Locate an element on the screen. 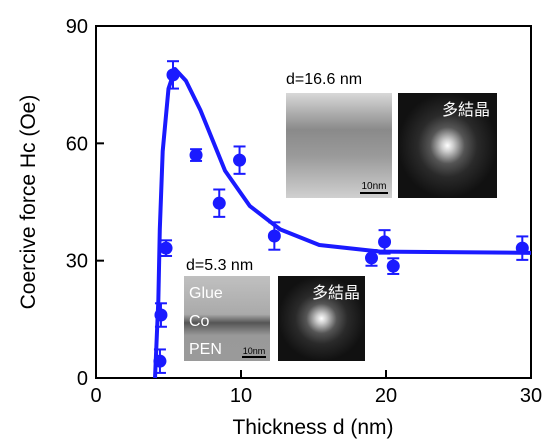 Image resolution: width=556 pixels, height=446 pixels. inset-label: d=16.6 nm is located at coordinates (324, 79).